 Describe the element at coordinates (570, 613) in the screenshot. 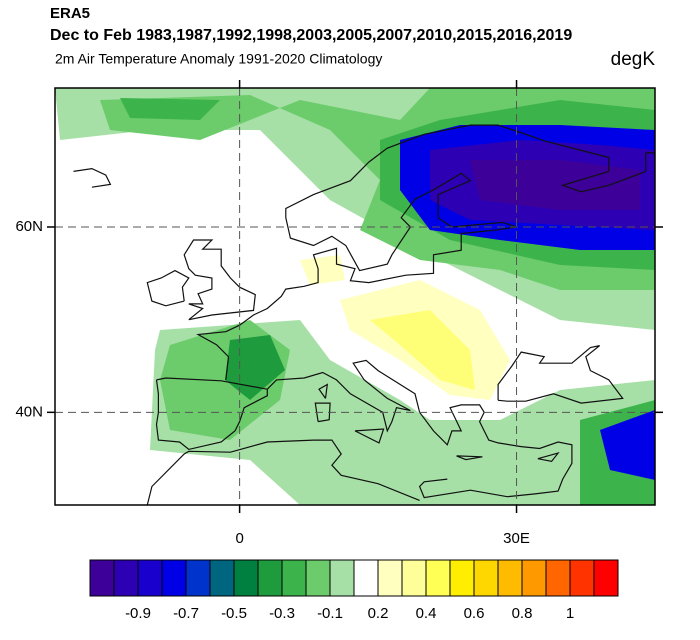

I see `colorbar-label: 1` at that location.